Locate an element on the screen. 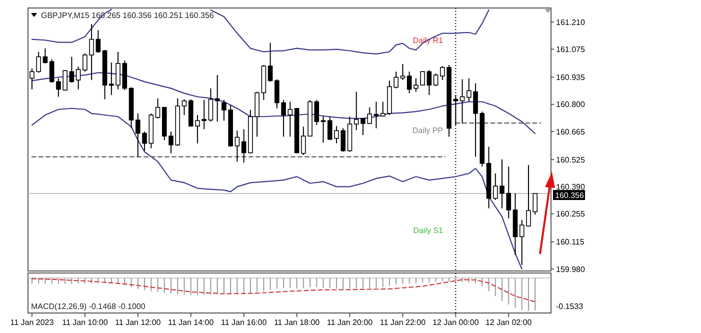  y-tick-label: 160.800 is located at coordinates (571, 105).